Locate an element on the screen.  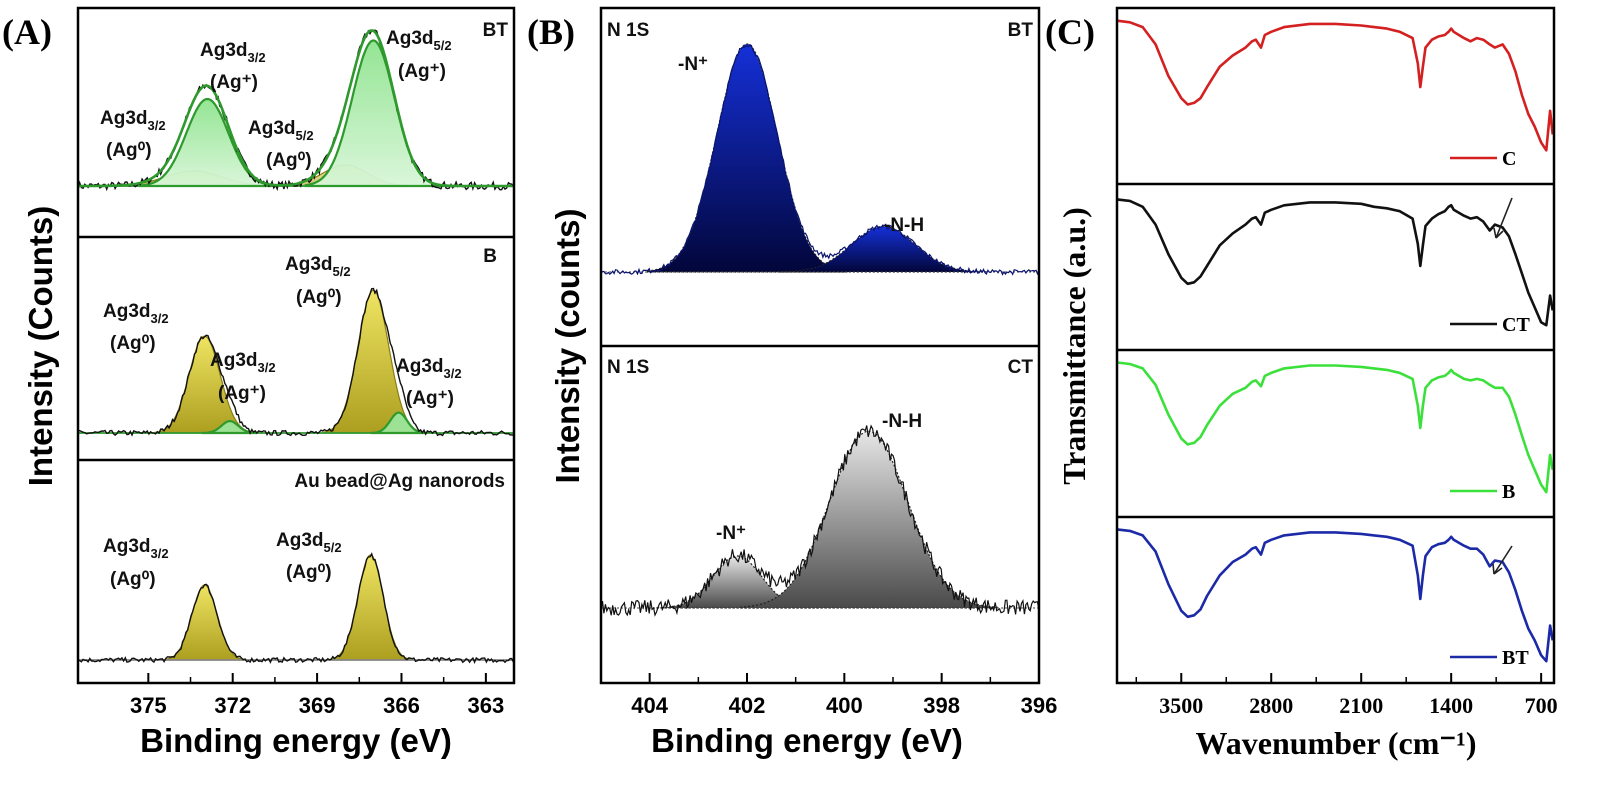
ann-a-bt-4-state: (Ag⁺) is located at coordinates (422, 71).